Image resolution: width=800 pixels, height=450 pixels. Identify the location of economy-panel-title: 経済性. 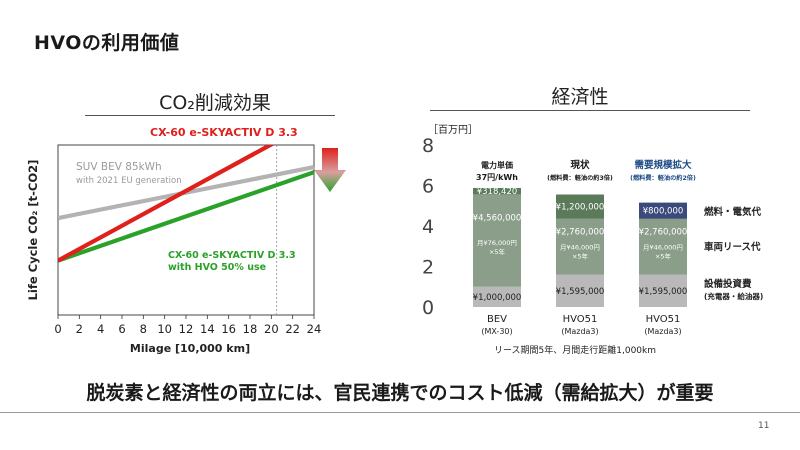
(580, 97).